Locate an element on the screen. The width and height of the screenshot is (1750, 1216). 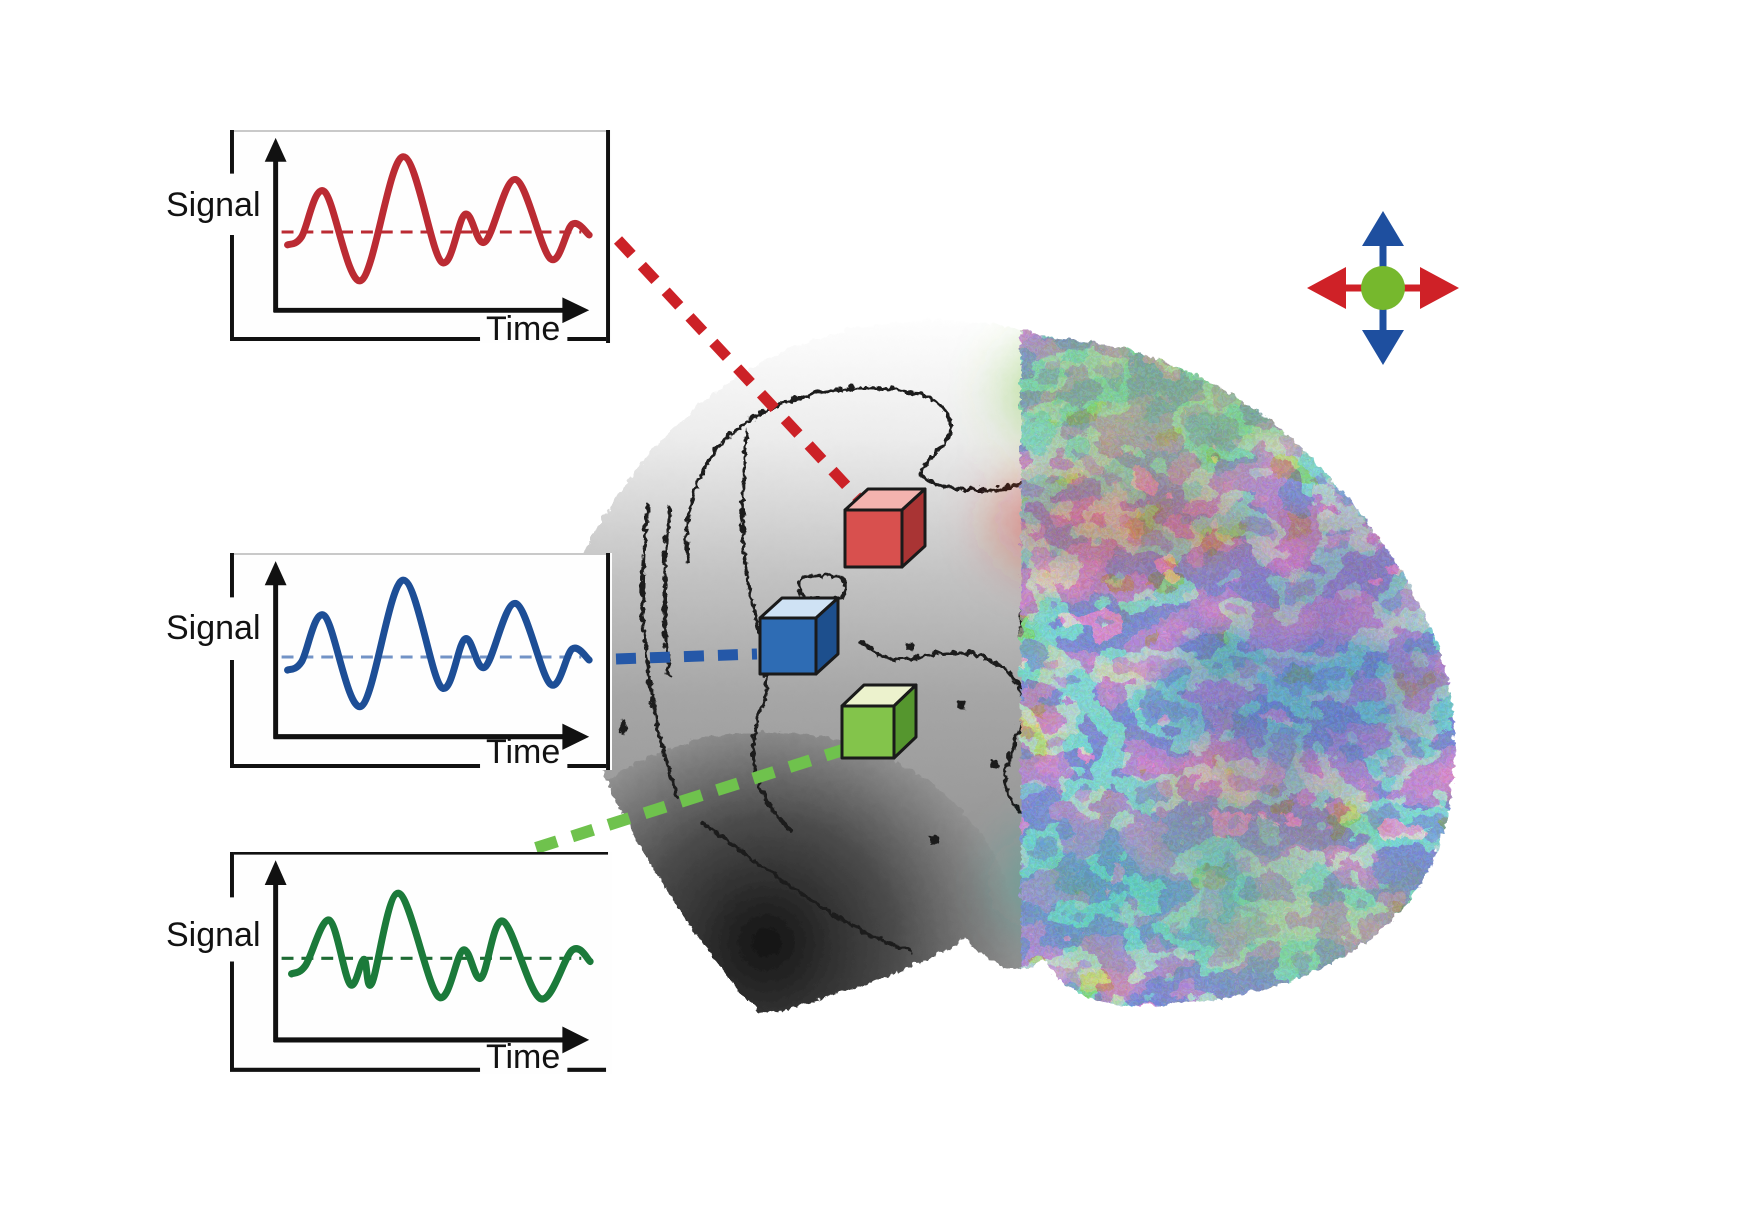
blue-voxel-cube is located at coordinates (799, 636).